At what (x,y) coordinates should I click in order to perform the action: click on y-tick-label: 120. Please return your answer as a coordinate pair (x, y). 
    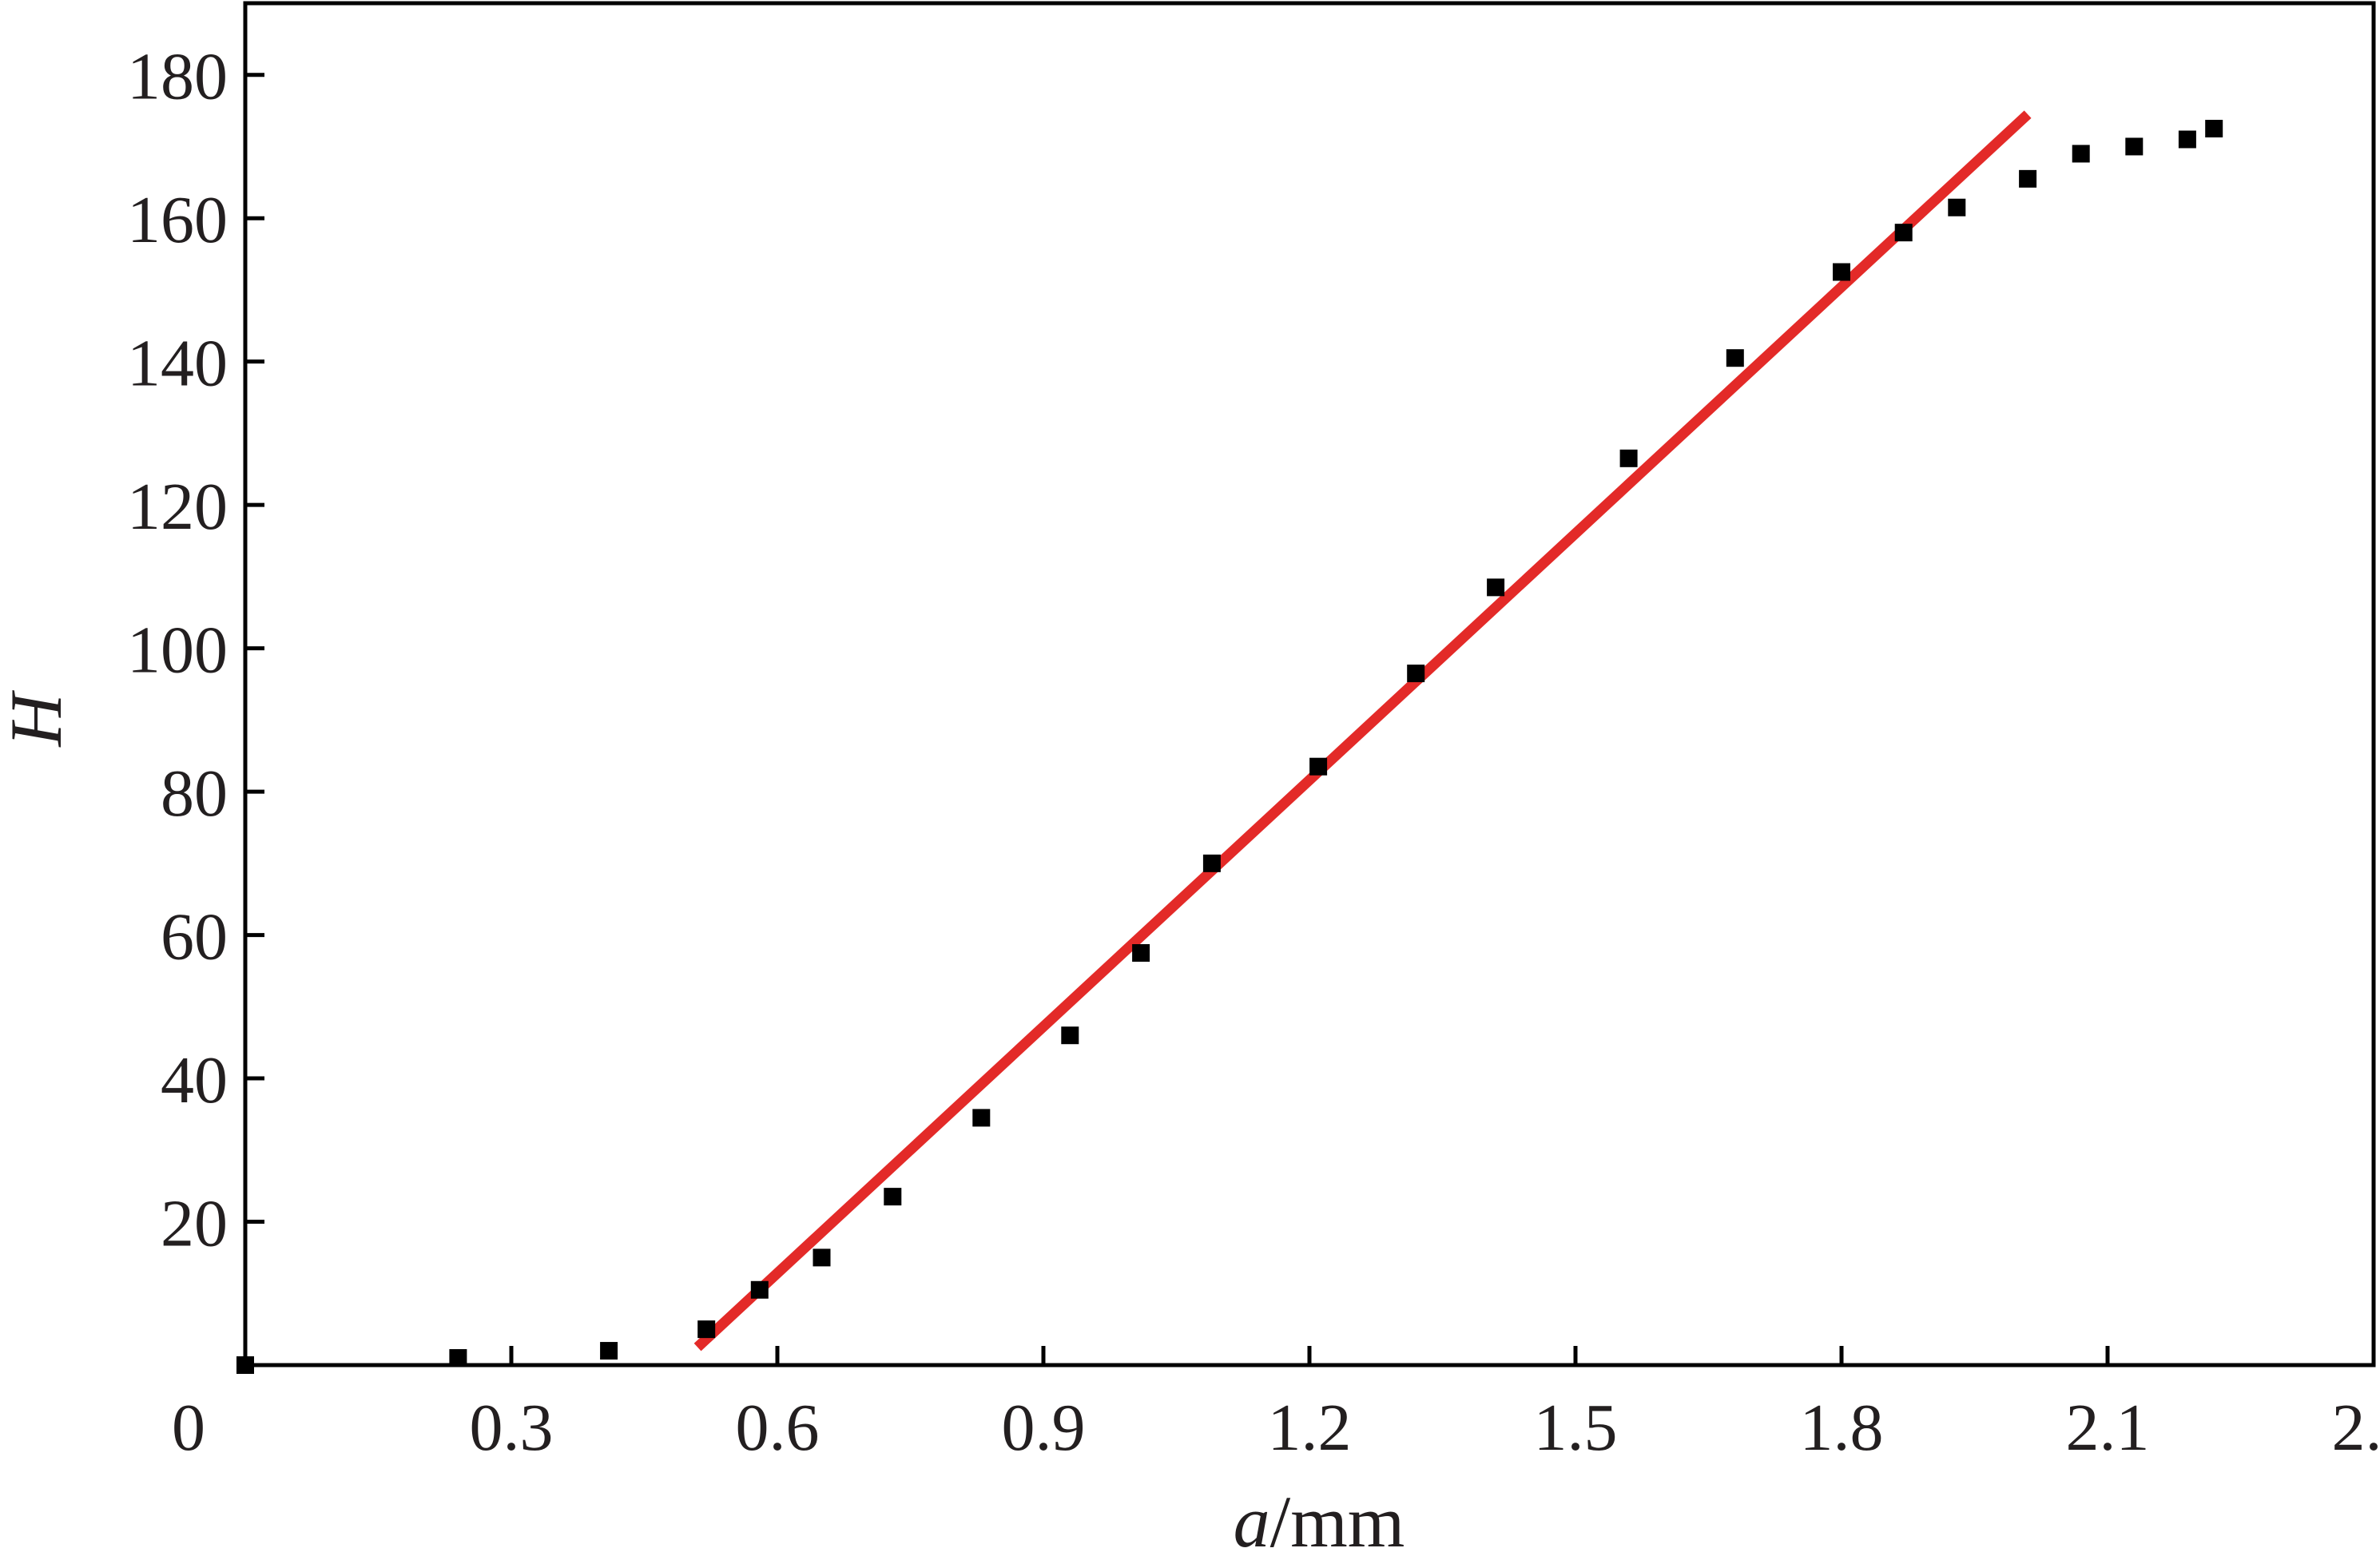
    Looking at the image, I should click on (177, 507).